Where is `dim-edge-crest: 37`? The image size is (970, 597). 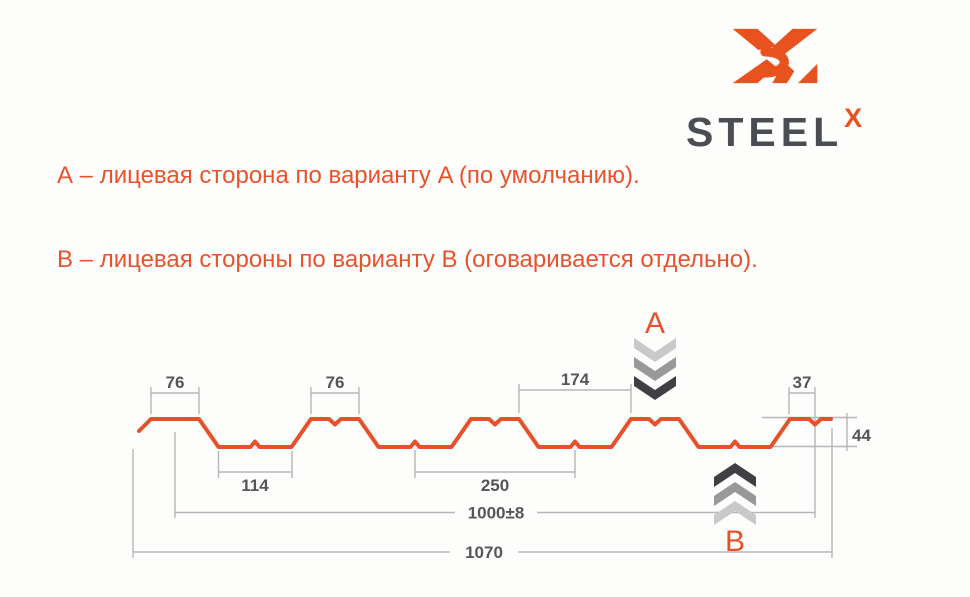
dim-edge-crest: 37 is located at coordinates (802, 445).